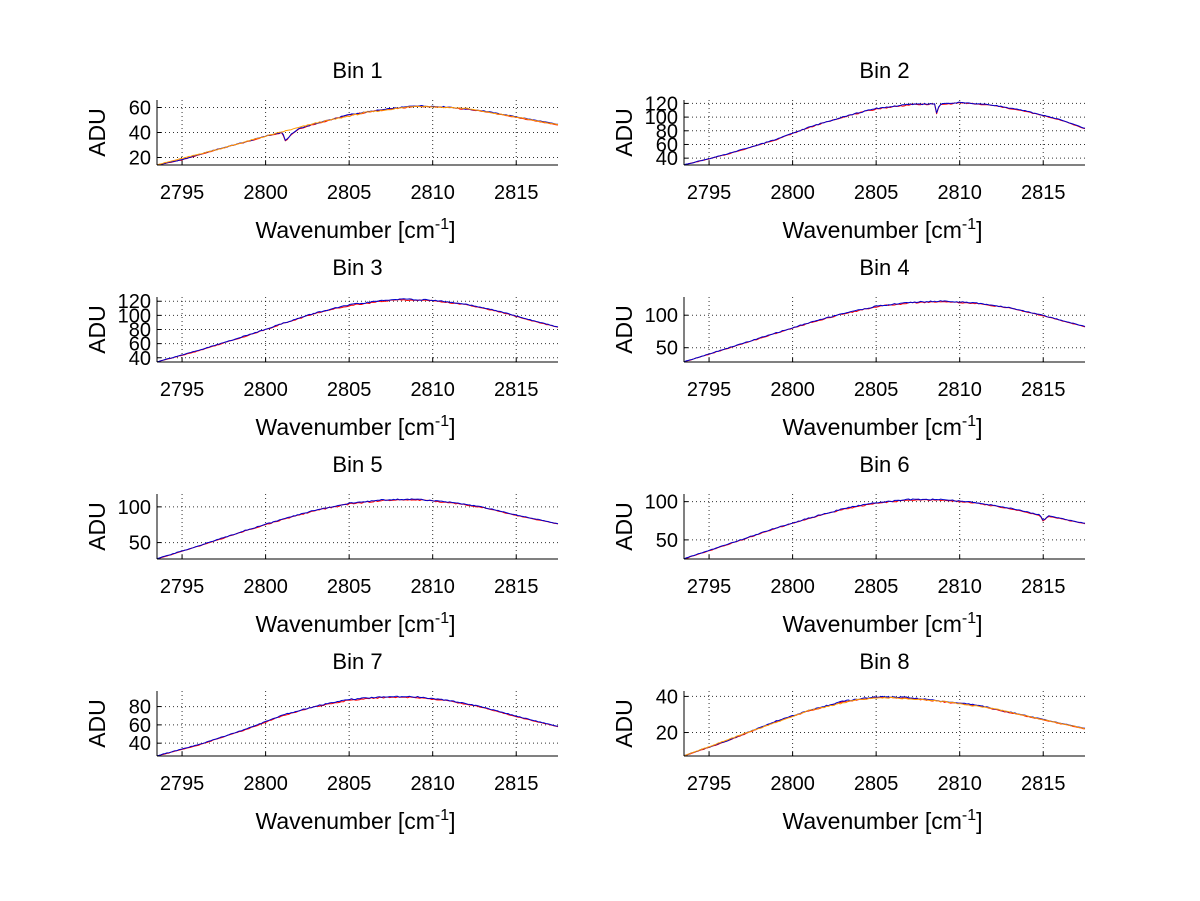  I want to click on panel-title: Bin 3, so click(357, 267).